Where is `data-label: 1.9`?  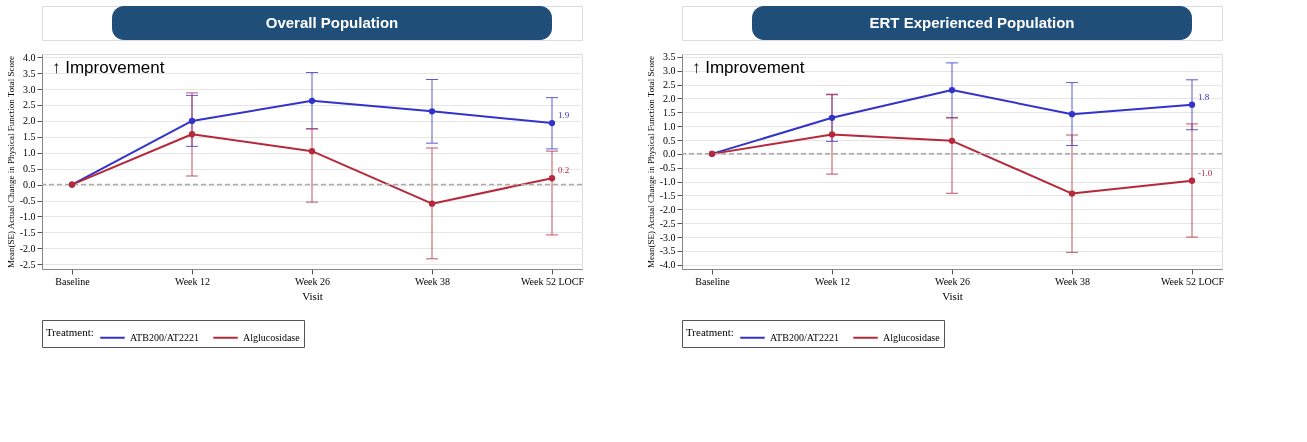 data-label: 1.9 is located at coordinates (564, 115).